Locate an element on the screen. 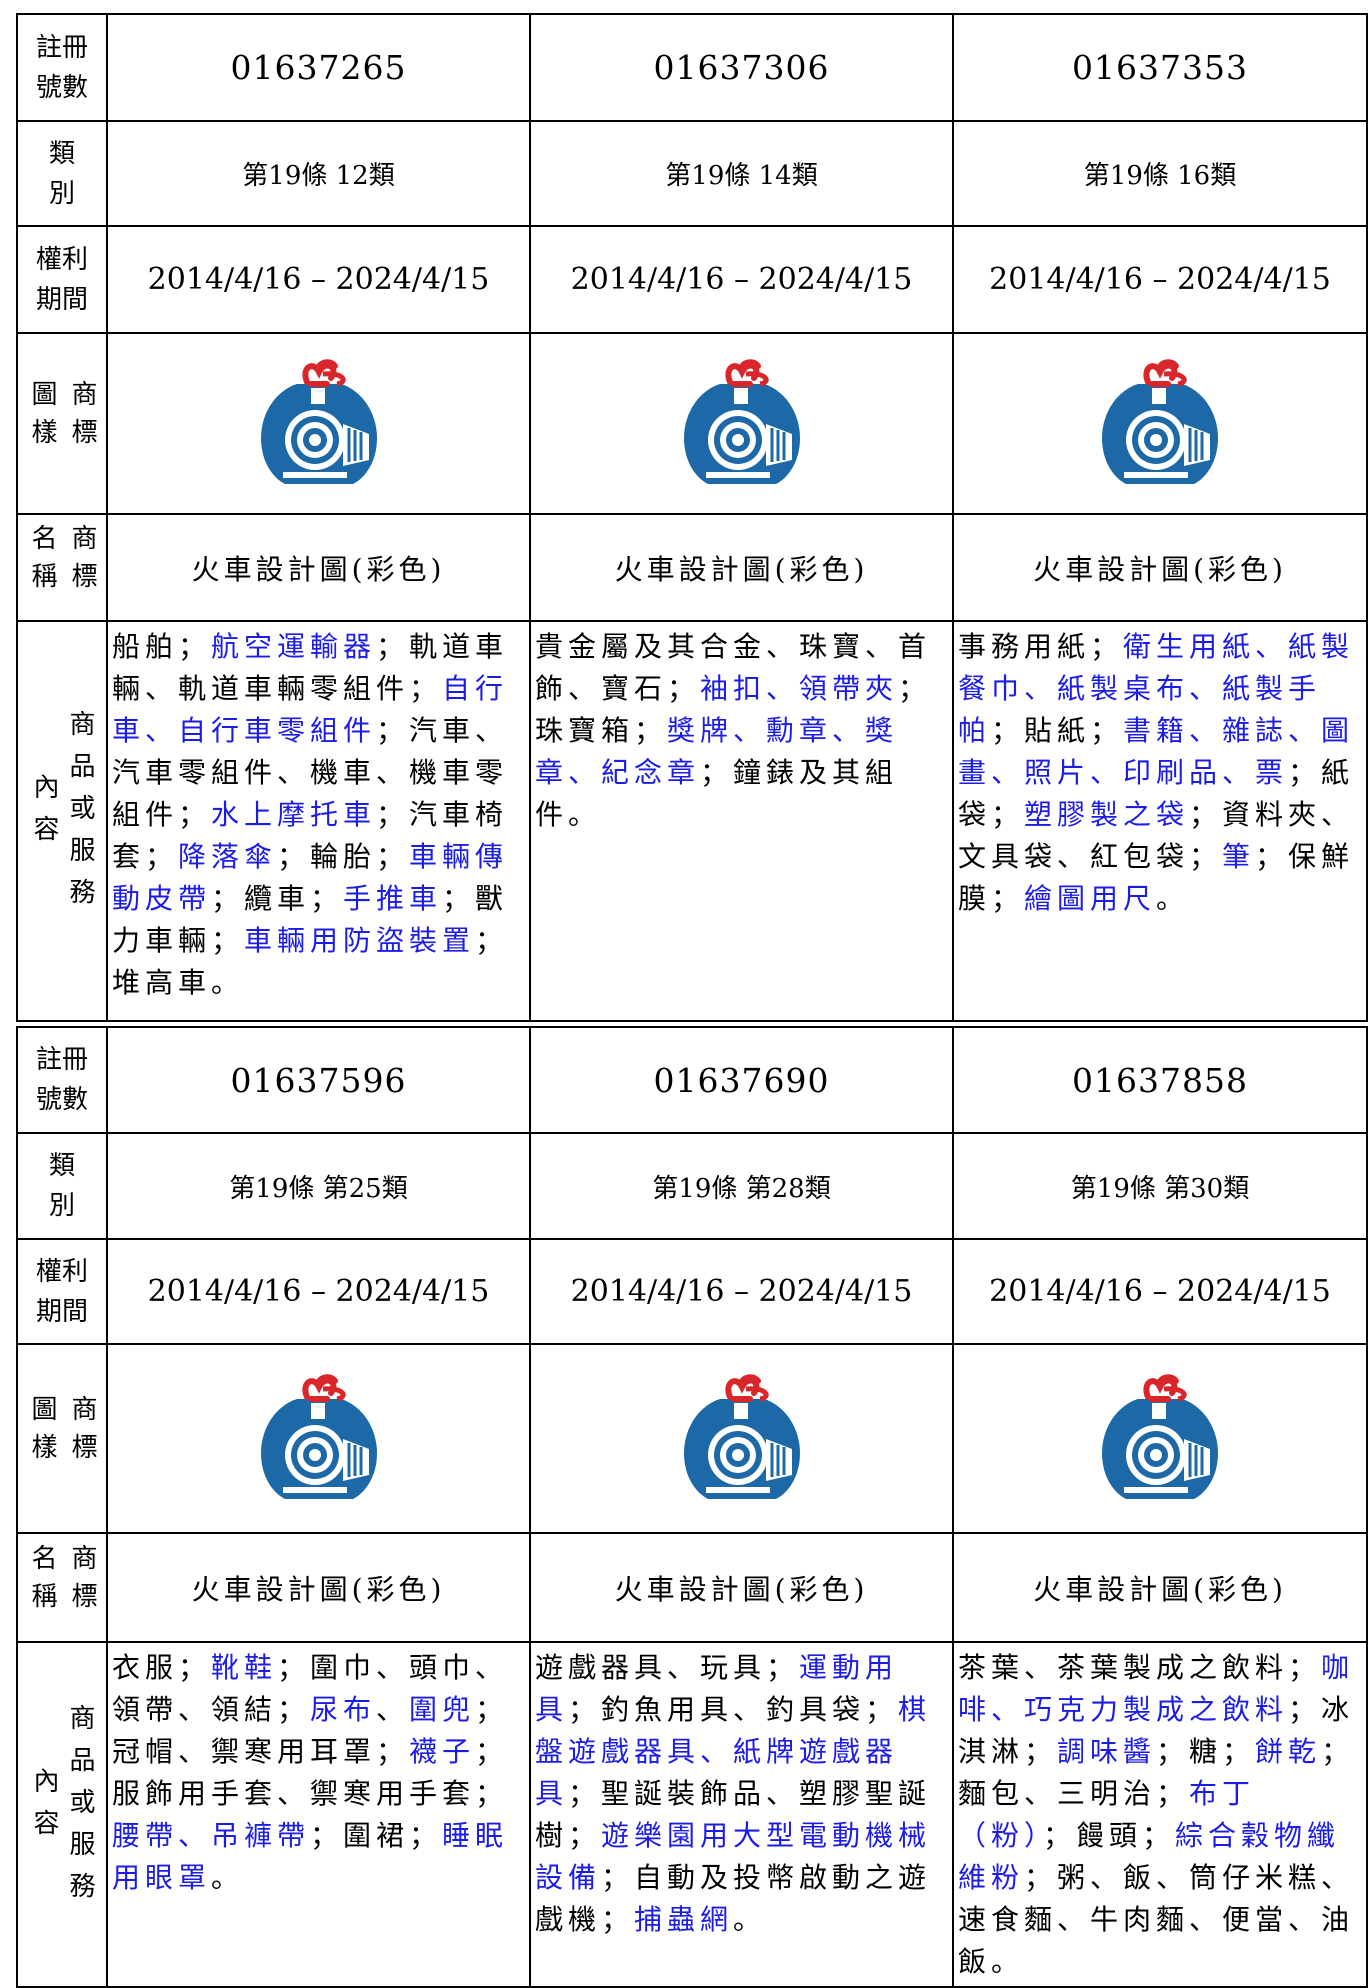  goods-item: 繪圖用尺 is located at coordinates (1090, 898).